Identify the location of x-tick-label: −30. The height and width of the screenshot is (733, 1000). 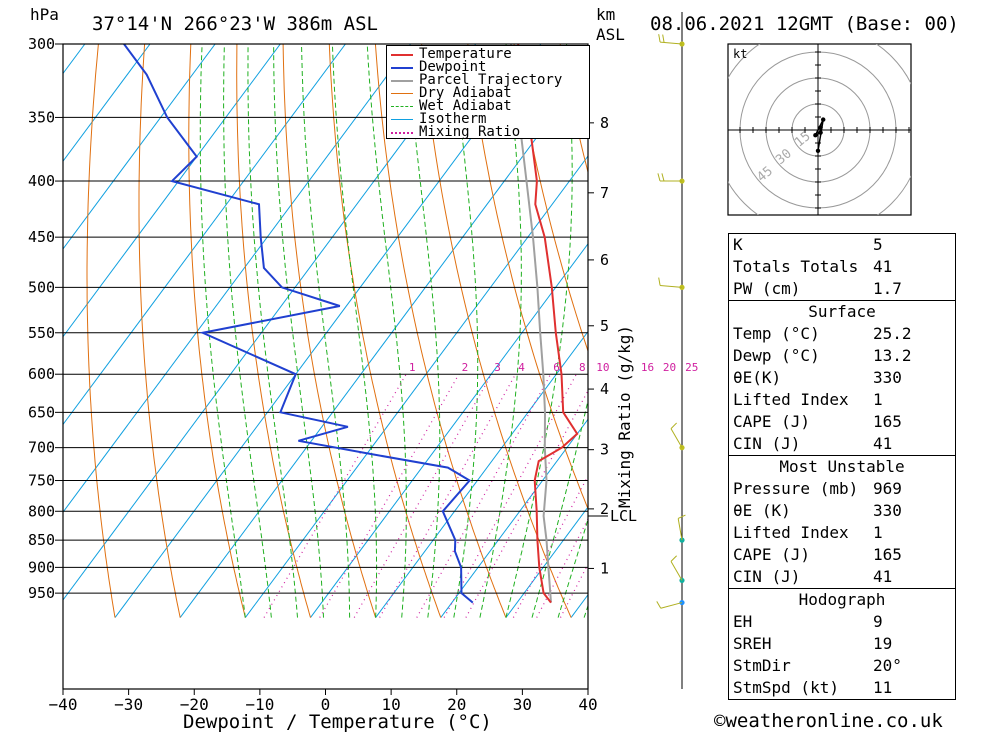
(128, 704).